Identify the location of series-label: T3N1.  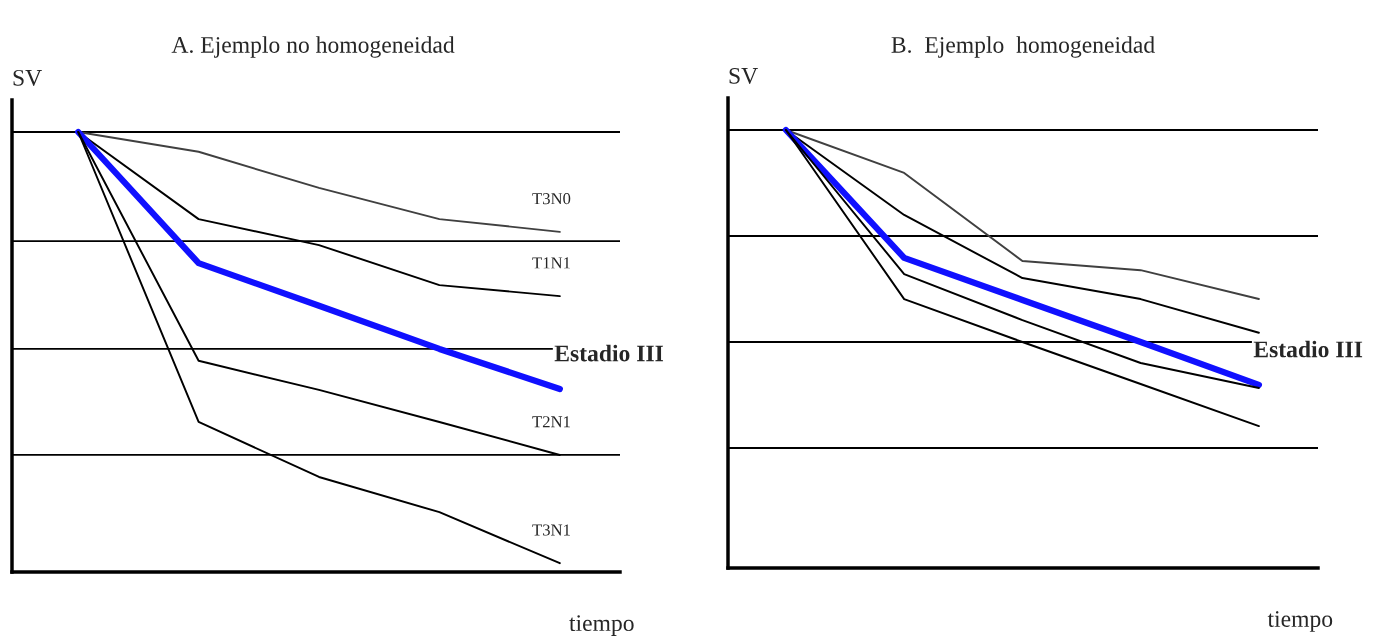
(551, 530).